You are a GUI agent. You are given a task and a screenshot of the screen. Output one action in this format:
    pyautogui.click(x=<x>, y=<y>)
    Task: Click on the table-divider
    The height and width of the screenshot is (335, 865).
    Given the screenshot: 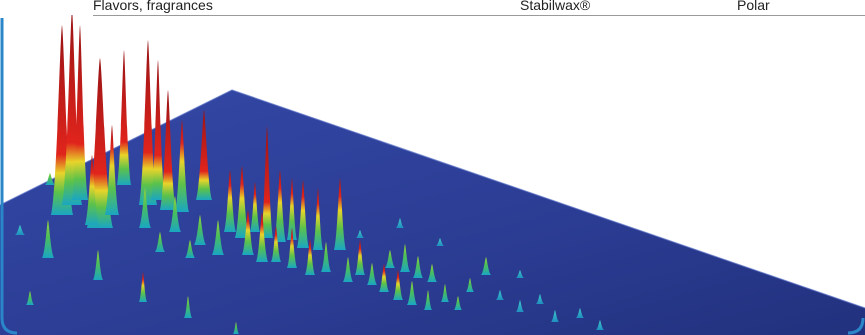 What is the action you would take?
    pyautogui.click(x=479, y=15)
    